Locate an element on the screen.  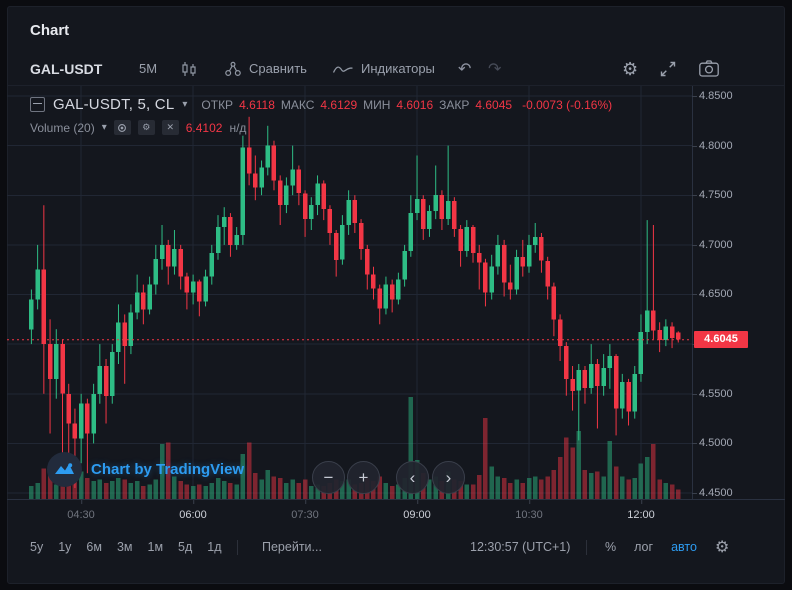
chart-toolbar: GAL-USDT 5M Сравнить is located at coordinates (396, 68).